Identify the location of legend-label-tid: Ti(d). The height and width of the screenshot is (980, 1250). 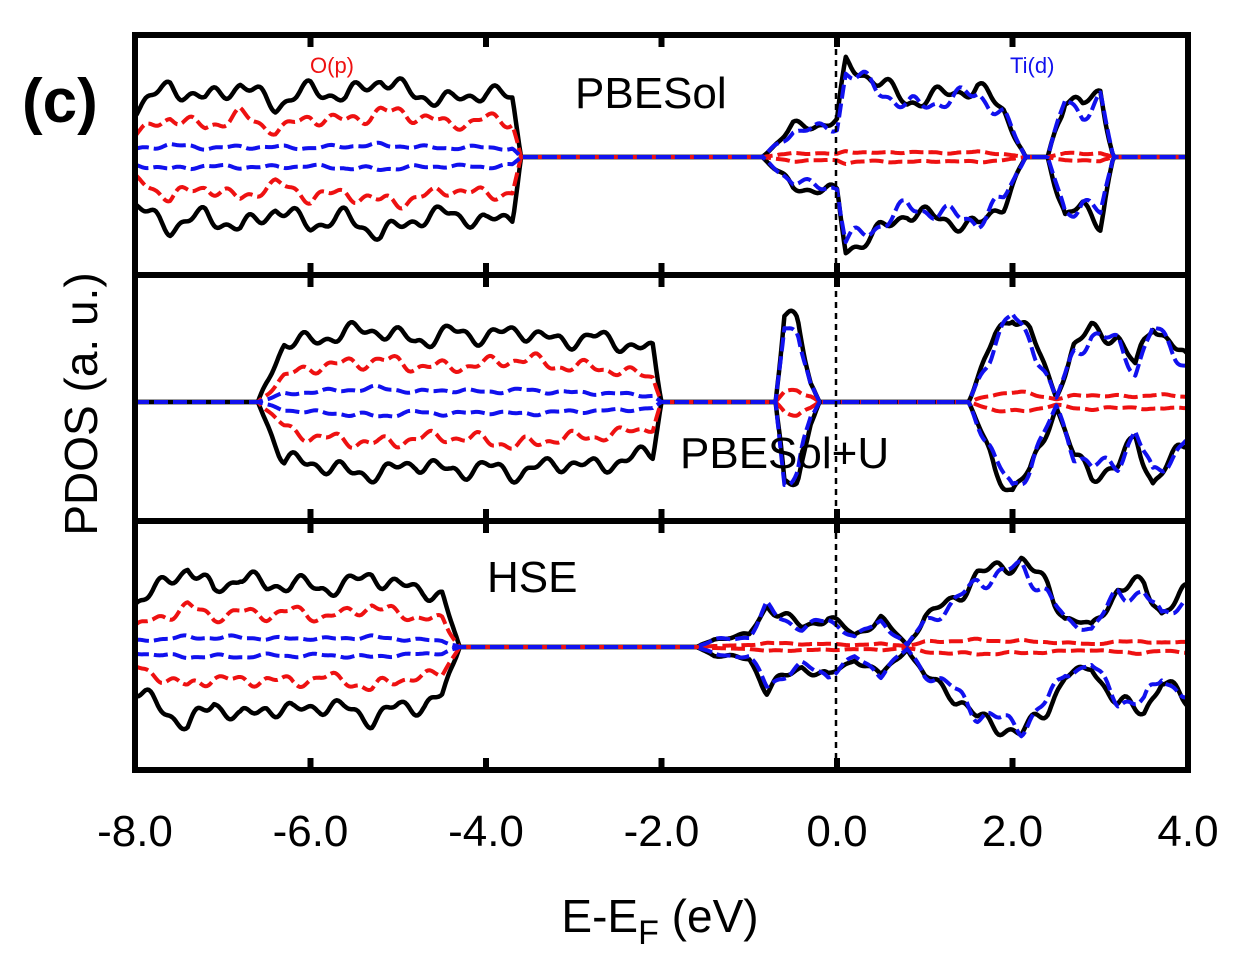
(1032, 65).